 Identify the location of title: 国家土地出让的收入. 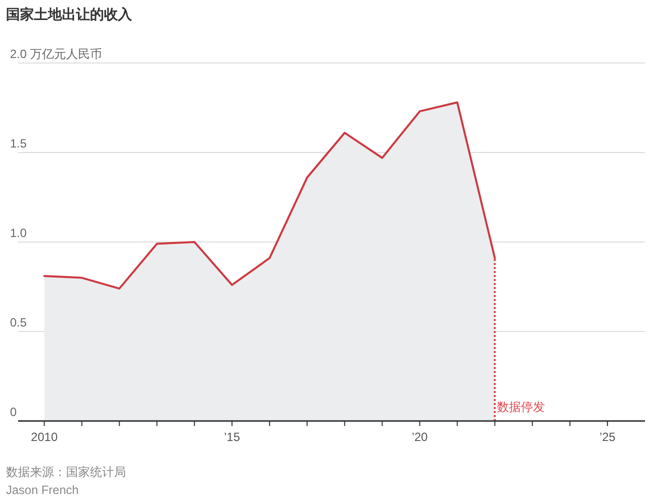
(69, 14).